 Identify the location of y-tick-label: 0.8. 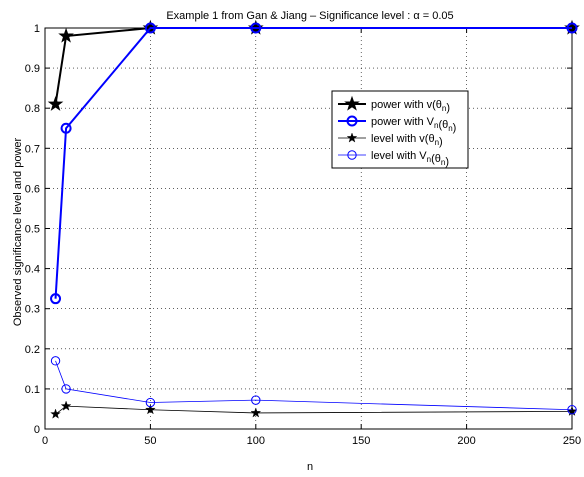
(32, 109).